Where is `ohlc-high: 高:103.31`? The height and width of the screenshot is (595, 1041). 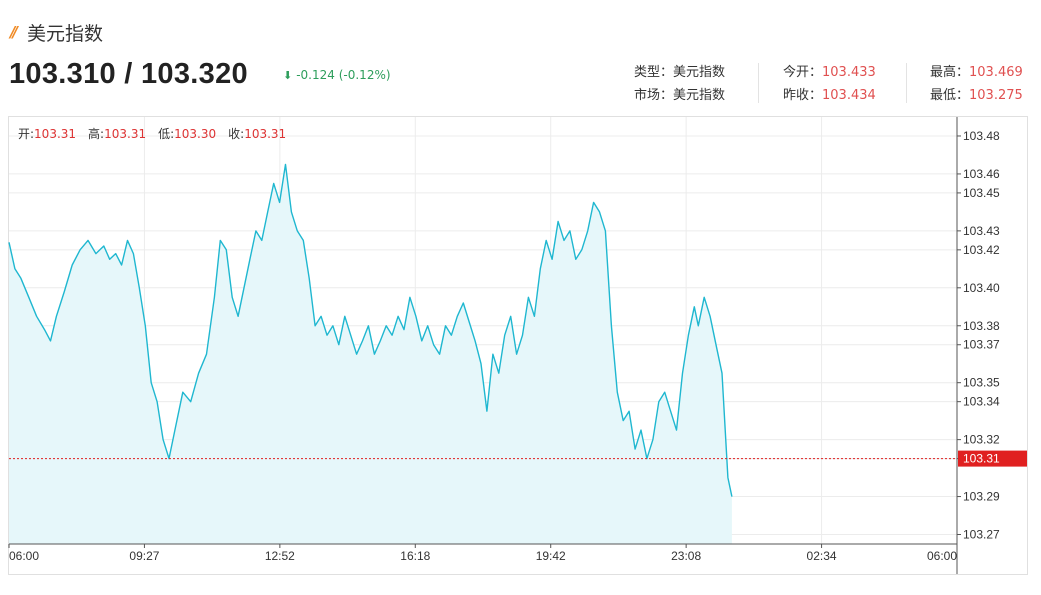
ohlc-high: 高:103.31 is located at coordinates (117, 133).